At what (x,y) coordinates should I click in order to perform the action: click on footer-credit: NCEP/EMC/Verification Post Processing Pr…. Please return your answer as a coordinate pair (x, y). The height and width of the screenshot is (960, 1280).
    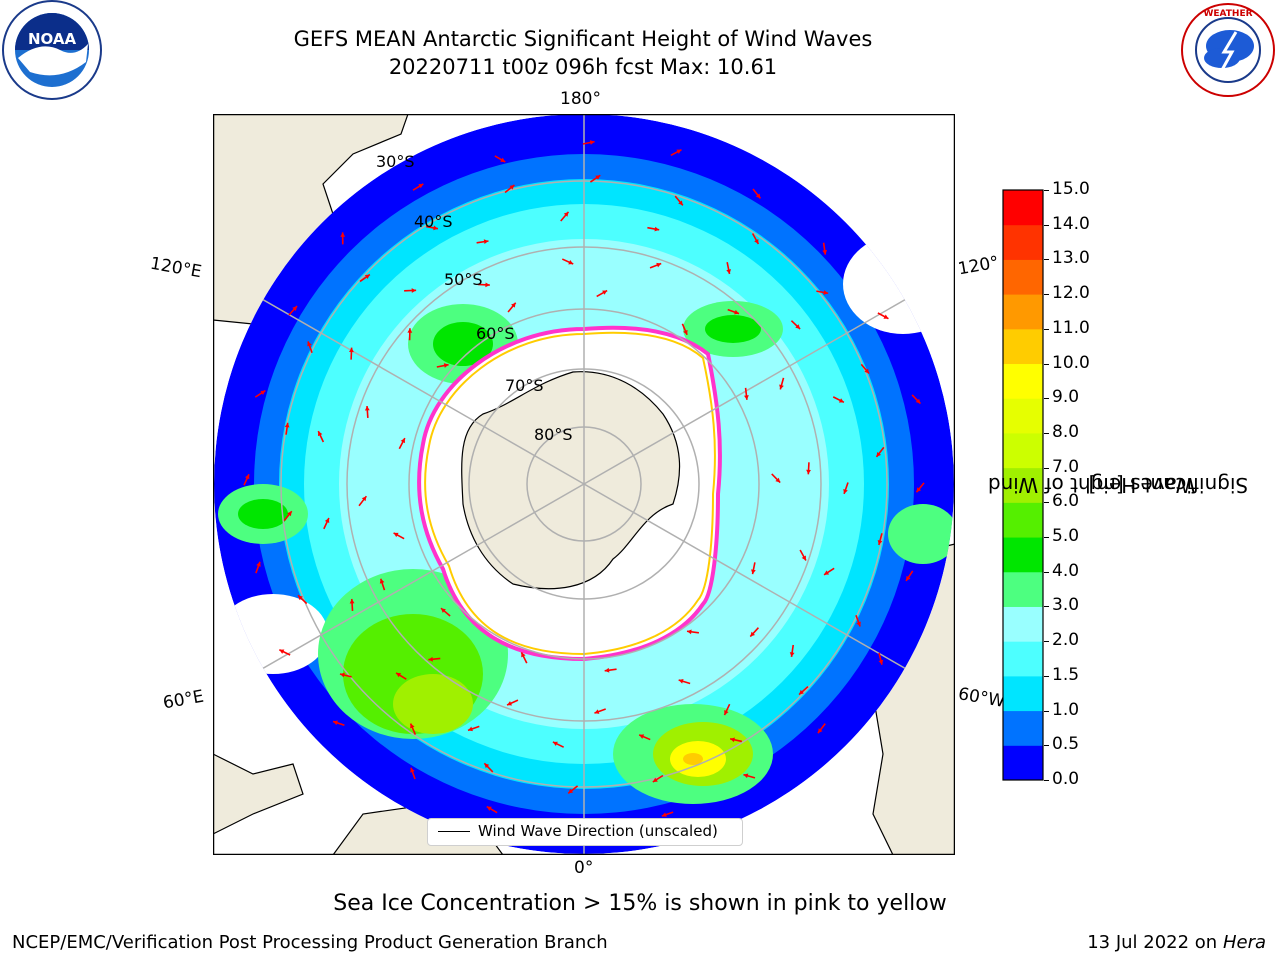
    Looking at the image, I should click on (310, 942).